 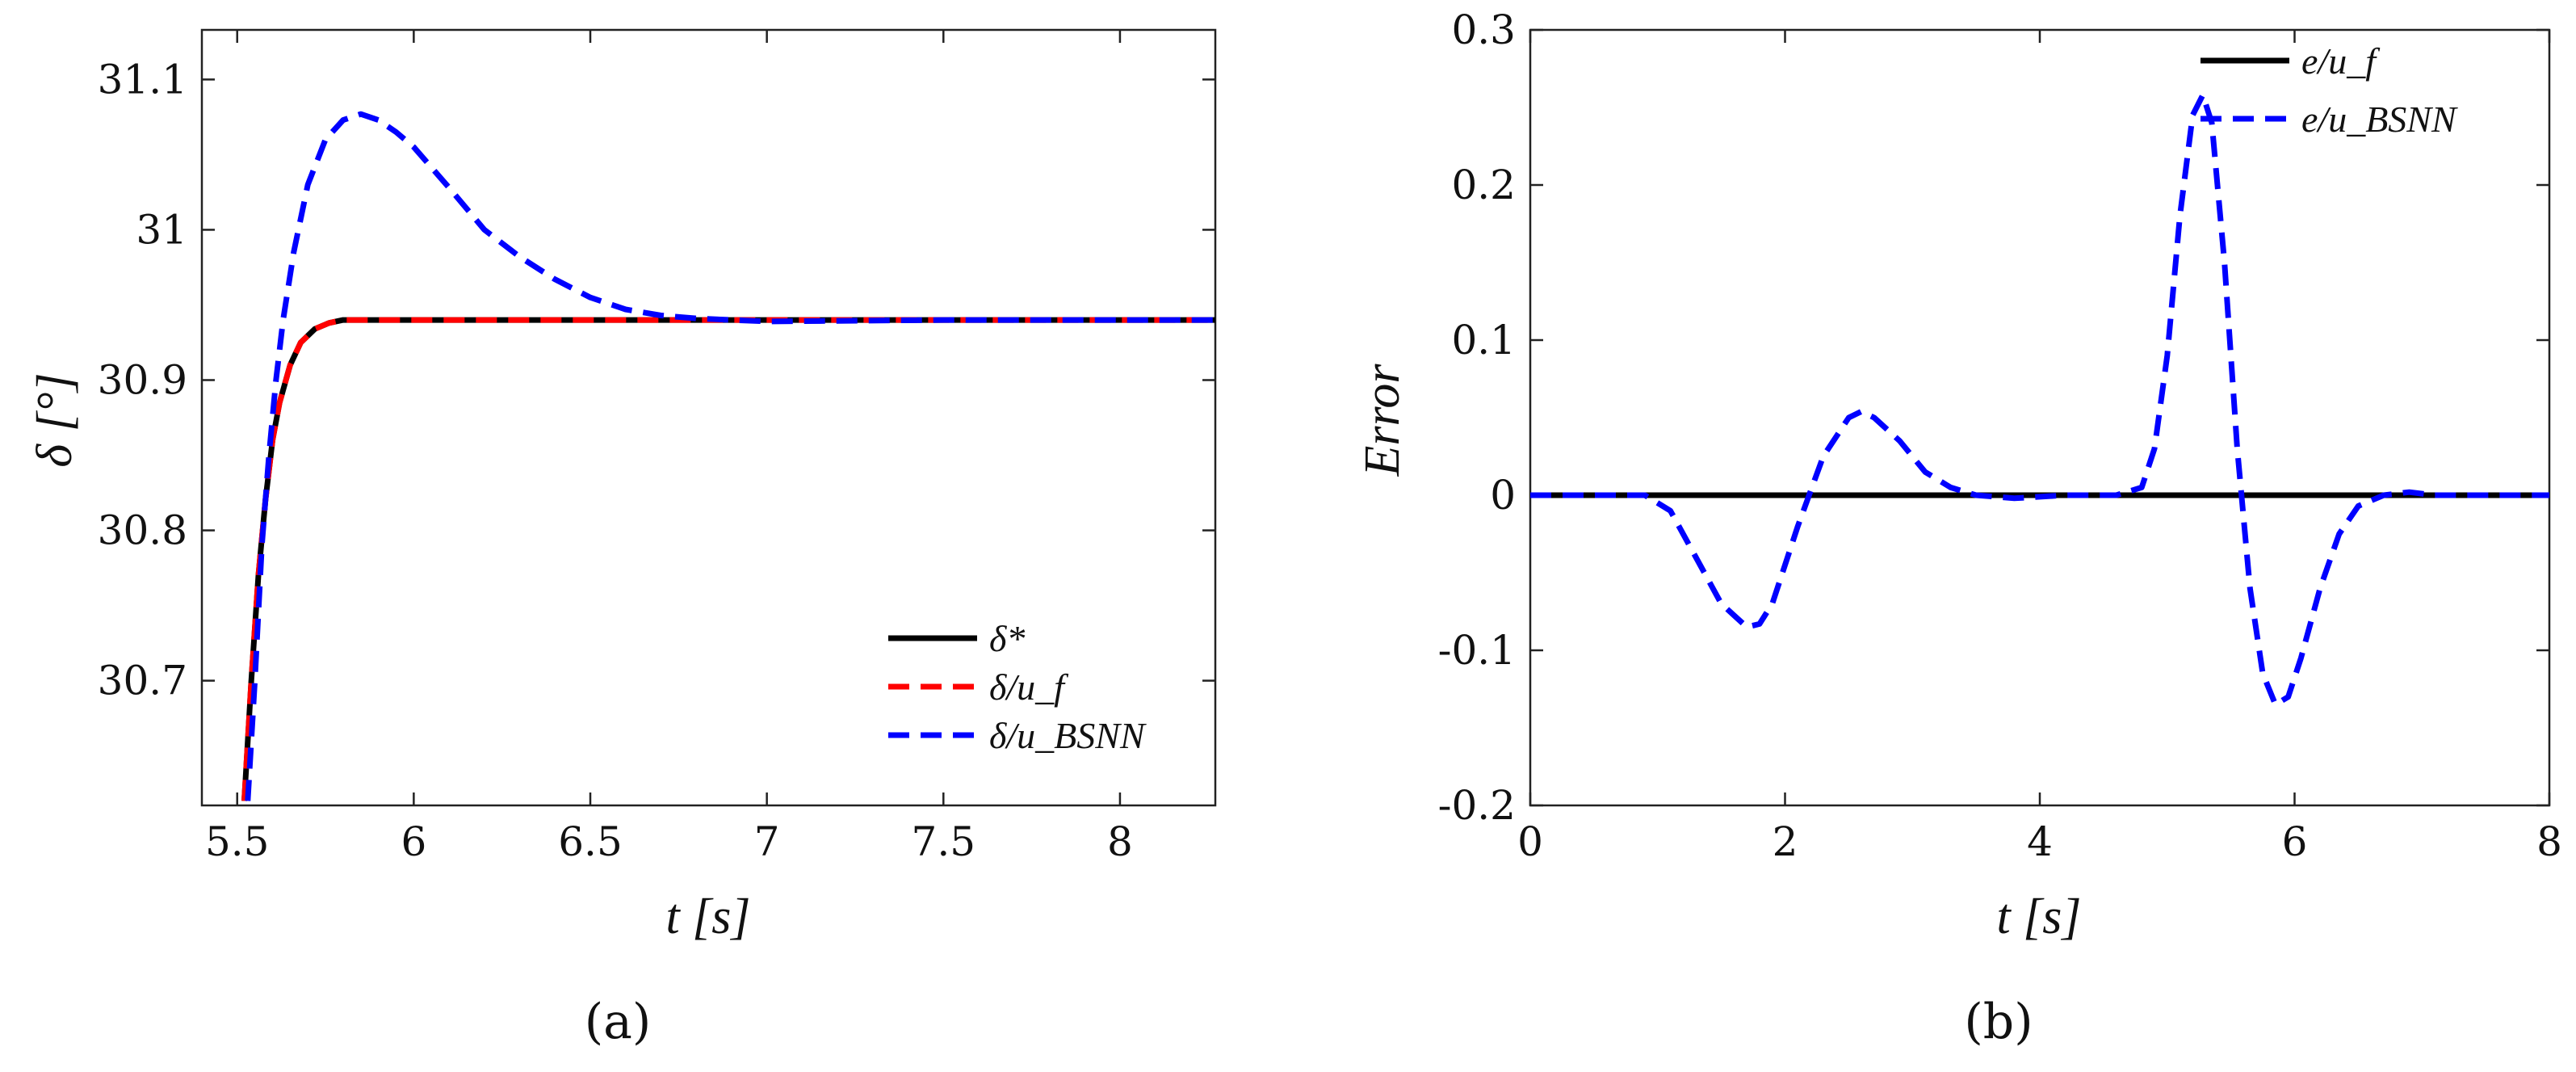 What do you see at coordinates (54, 419) in the screenshot?
I see `y-axis-label-a: δ [°]` at bounding box center [54, 419].